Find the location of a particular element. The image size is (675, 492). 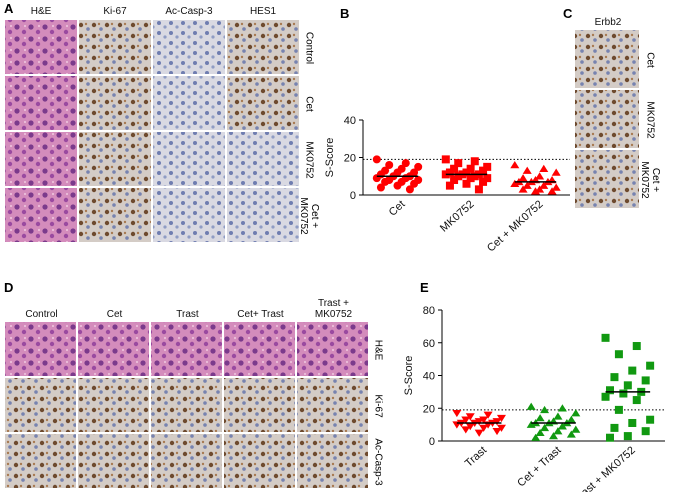

x-tick-label: Cet + MK0752 is located at coordinates (515, 226).